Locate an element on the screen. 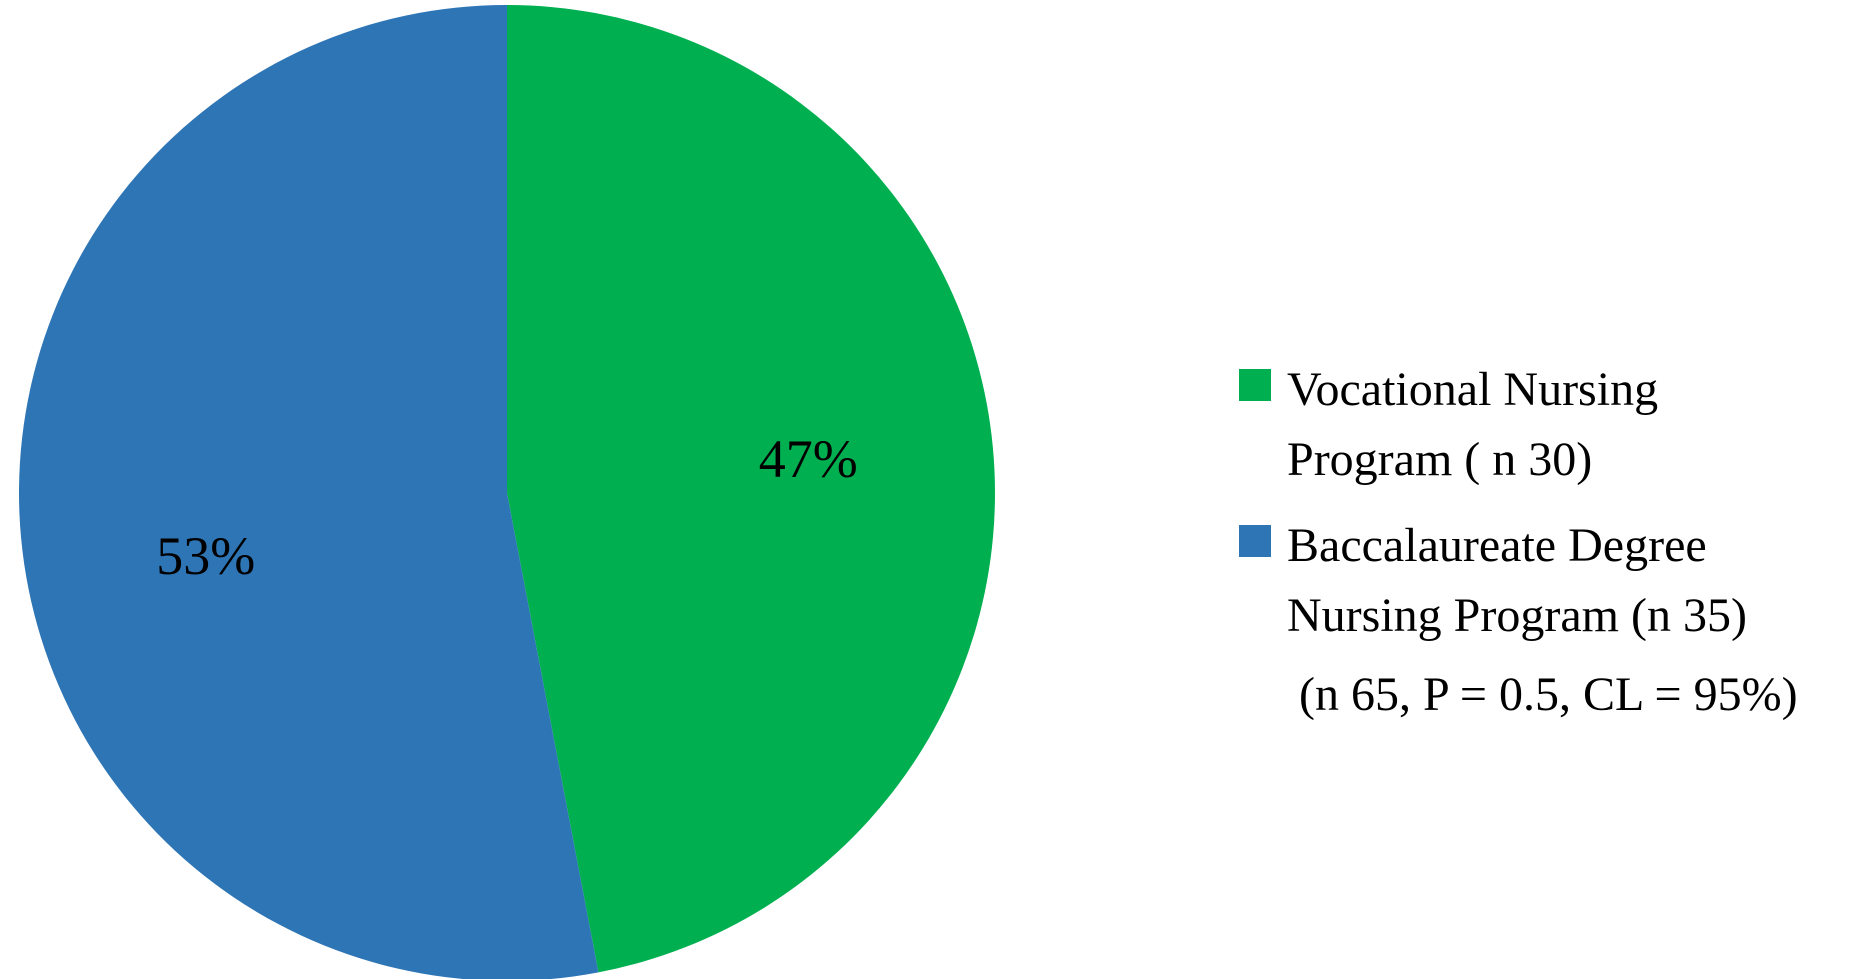 The image size is (1872, 979). data-label: 47% is located at coordinates (808, 459).